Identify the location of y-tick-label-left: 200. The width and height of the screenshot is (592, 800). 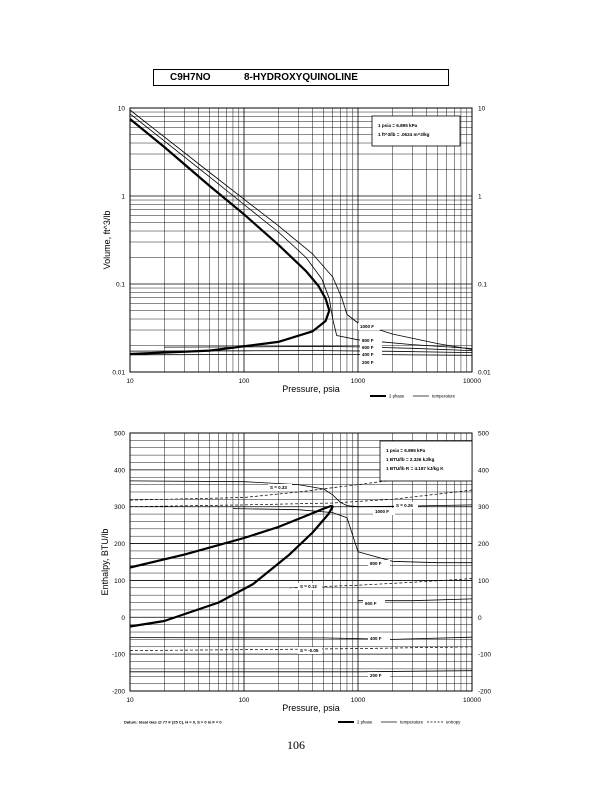
(119, 544).